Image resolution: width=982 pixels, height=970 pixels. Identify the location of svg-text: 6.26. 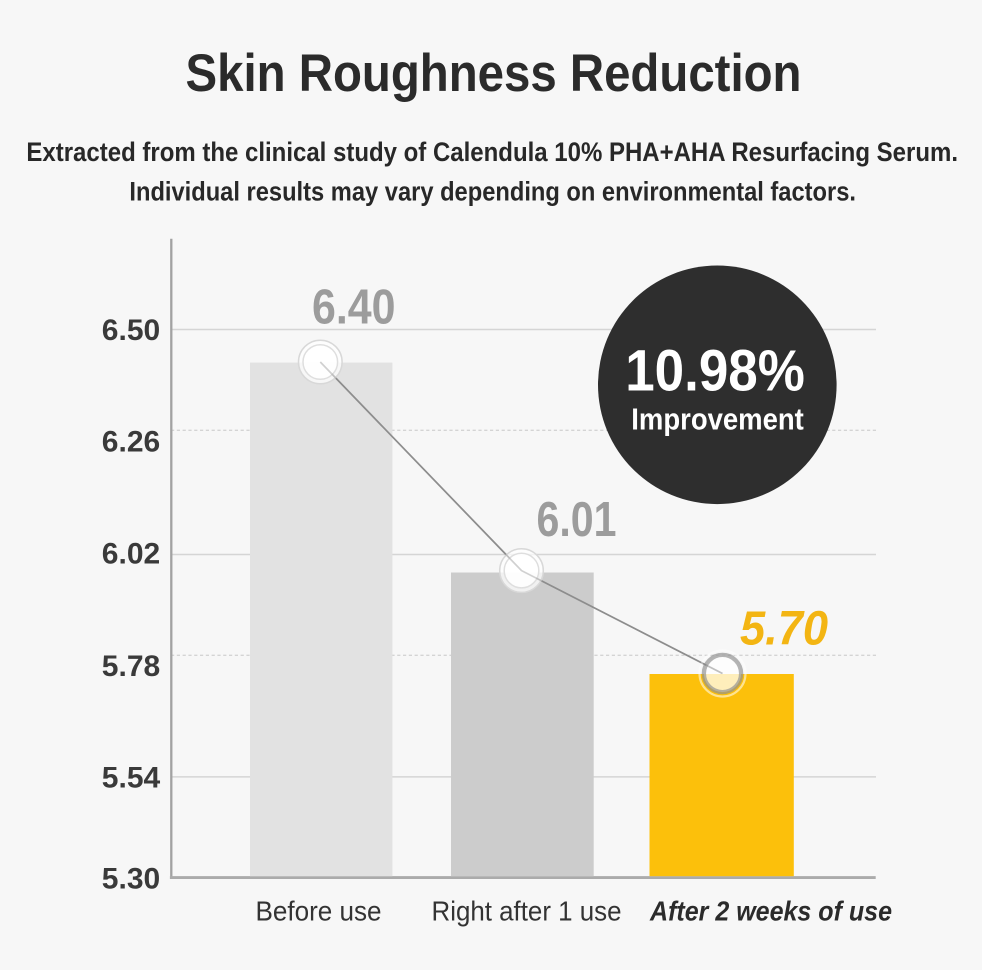
(131, 441).